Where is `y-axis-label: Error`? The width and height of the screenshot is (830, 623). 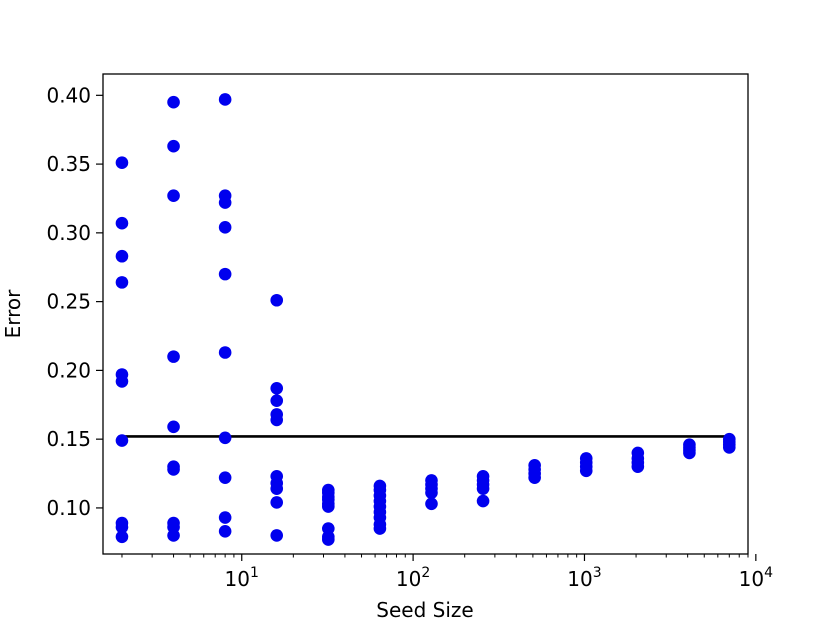 y-axis-label: Error is located at coordinates (13, 314).